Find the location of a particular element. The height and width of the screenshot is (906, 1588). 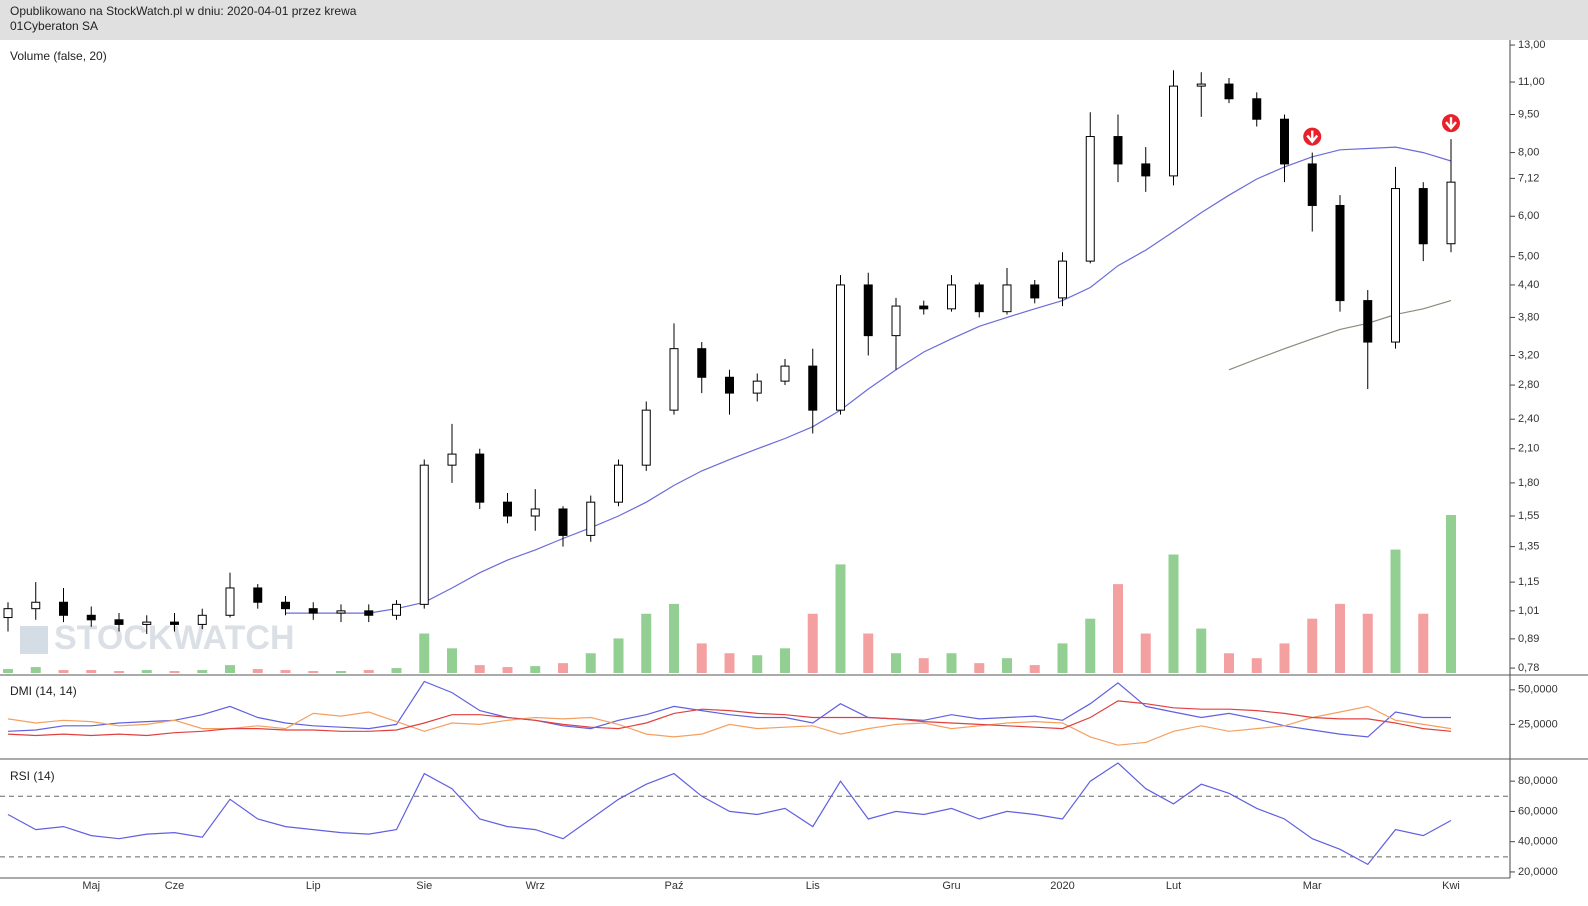

y-tick-label: 25,0000 is located at coordinates (1538, 724).